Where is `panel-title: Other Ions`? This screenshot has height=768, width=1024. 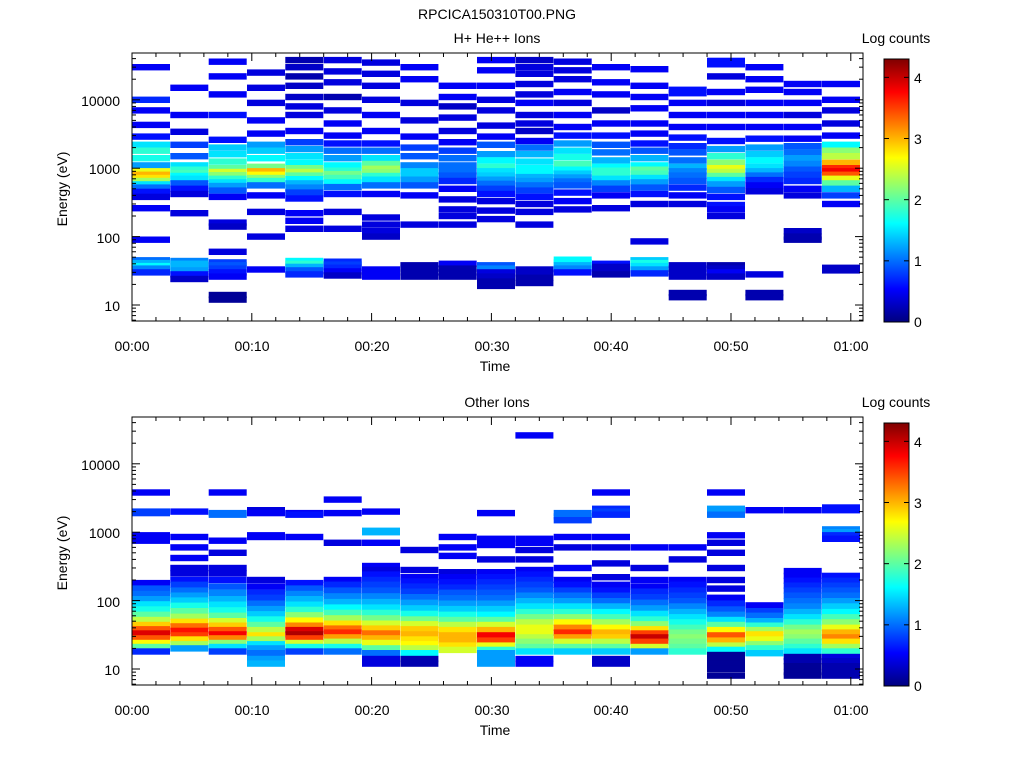 panel-title: Other Ions is located at coordinates (496, 402).